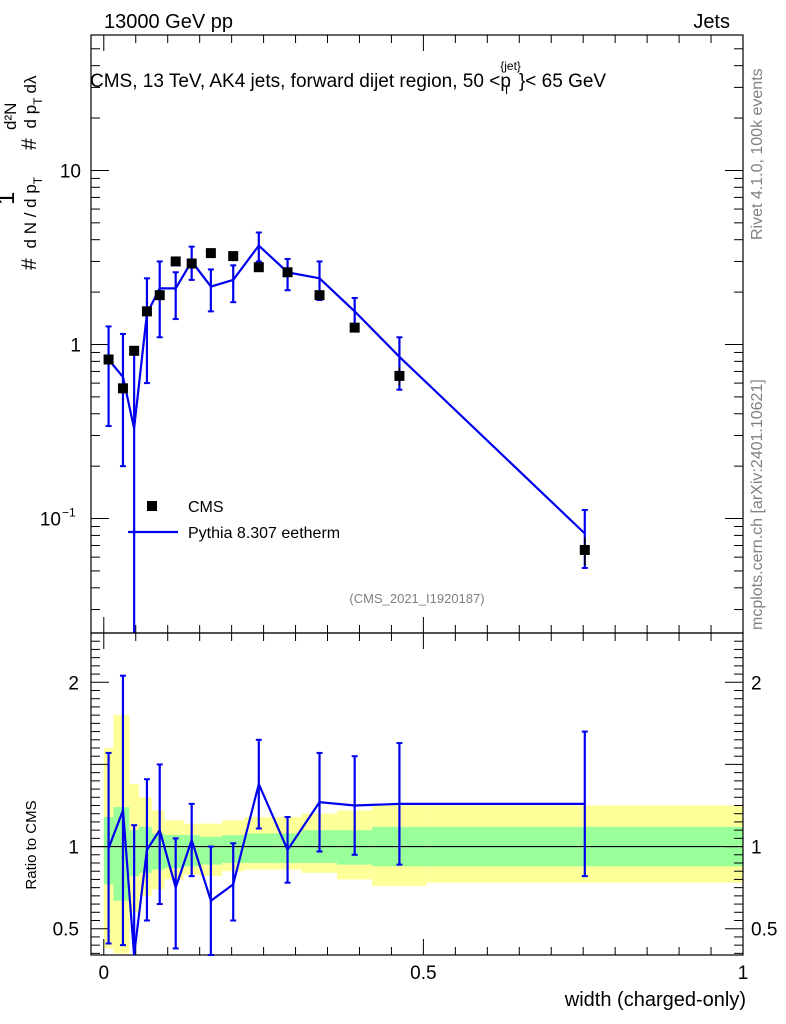 Image resolution: width=786 pixels, height=1024 pixels. Describe the element at coordinates (22, 172) in the screenshot. I see `main-y-axis-label: # d N / d pT 1 # d pTdλ d²N` at that location.